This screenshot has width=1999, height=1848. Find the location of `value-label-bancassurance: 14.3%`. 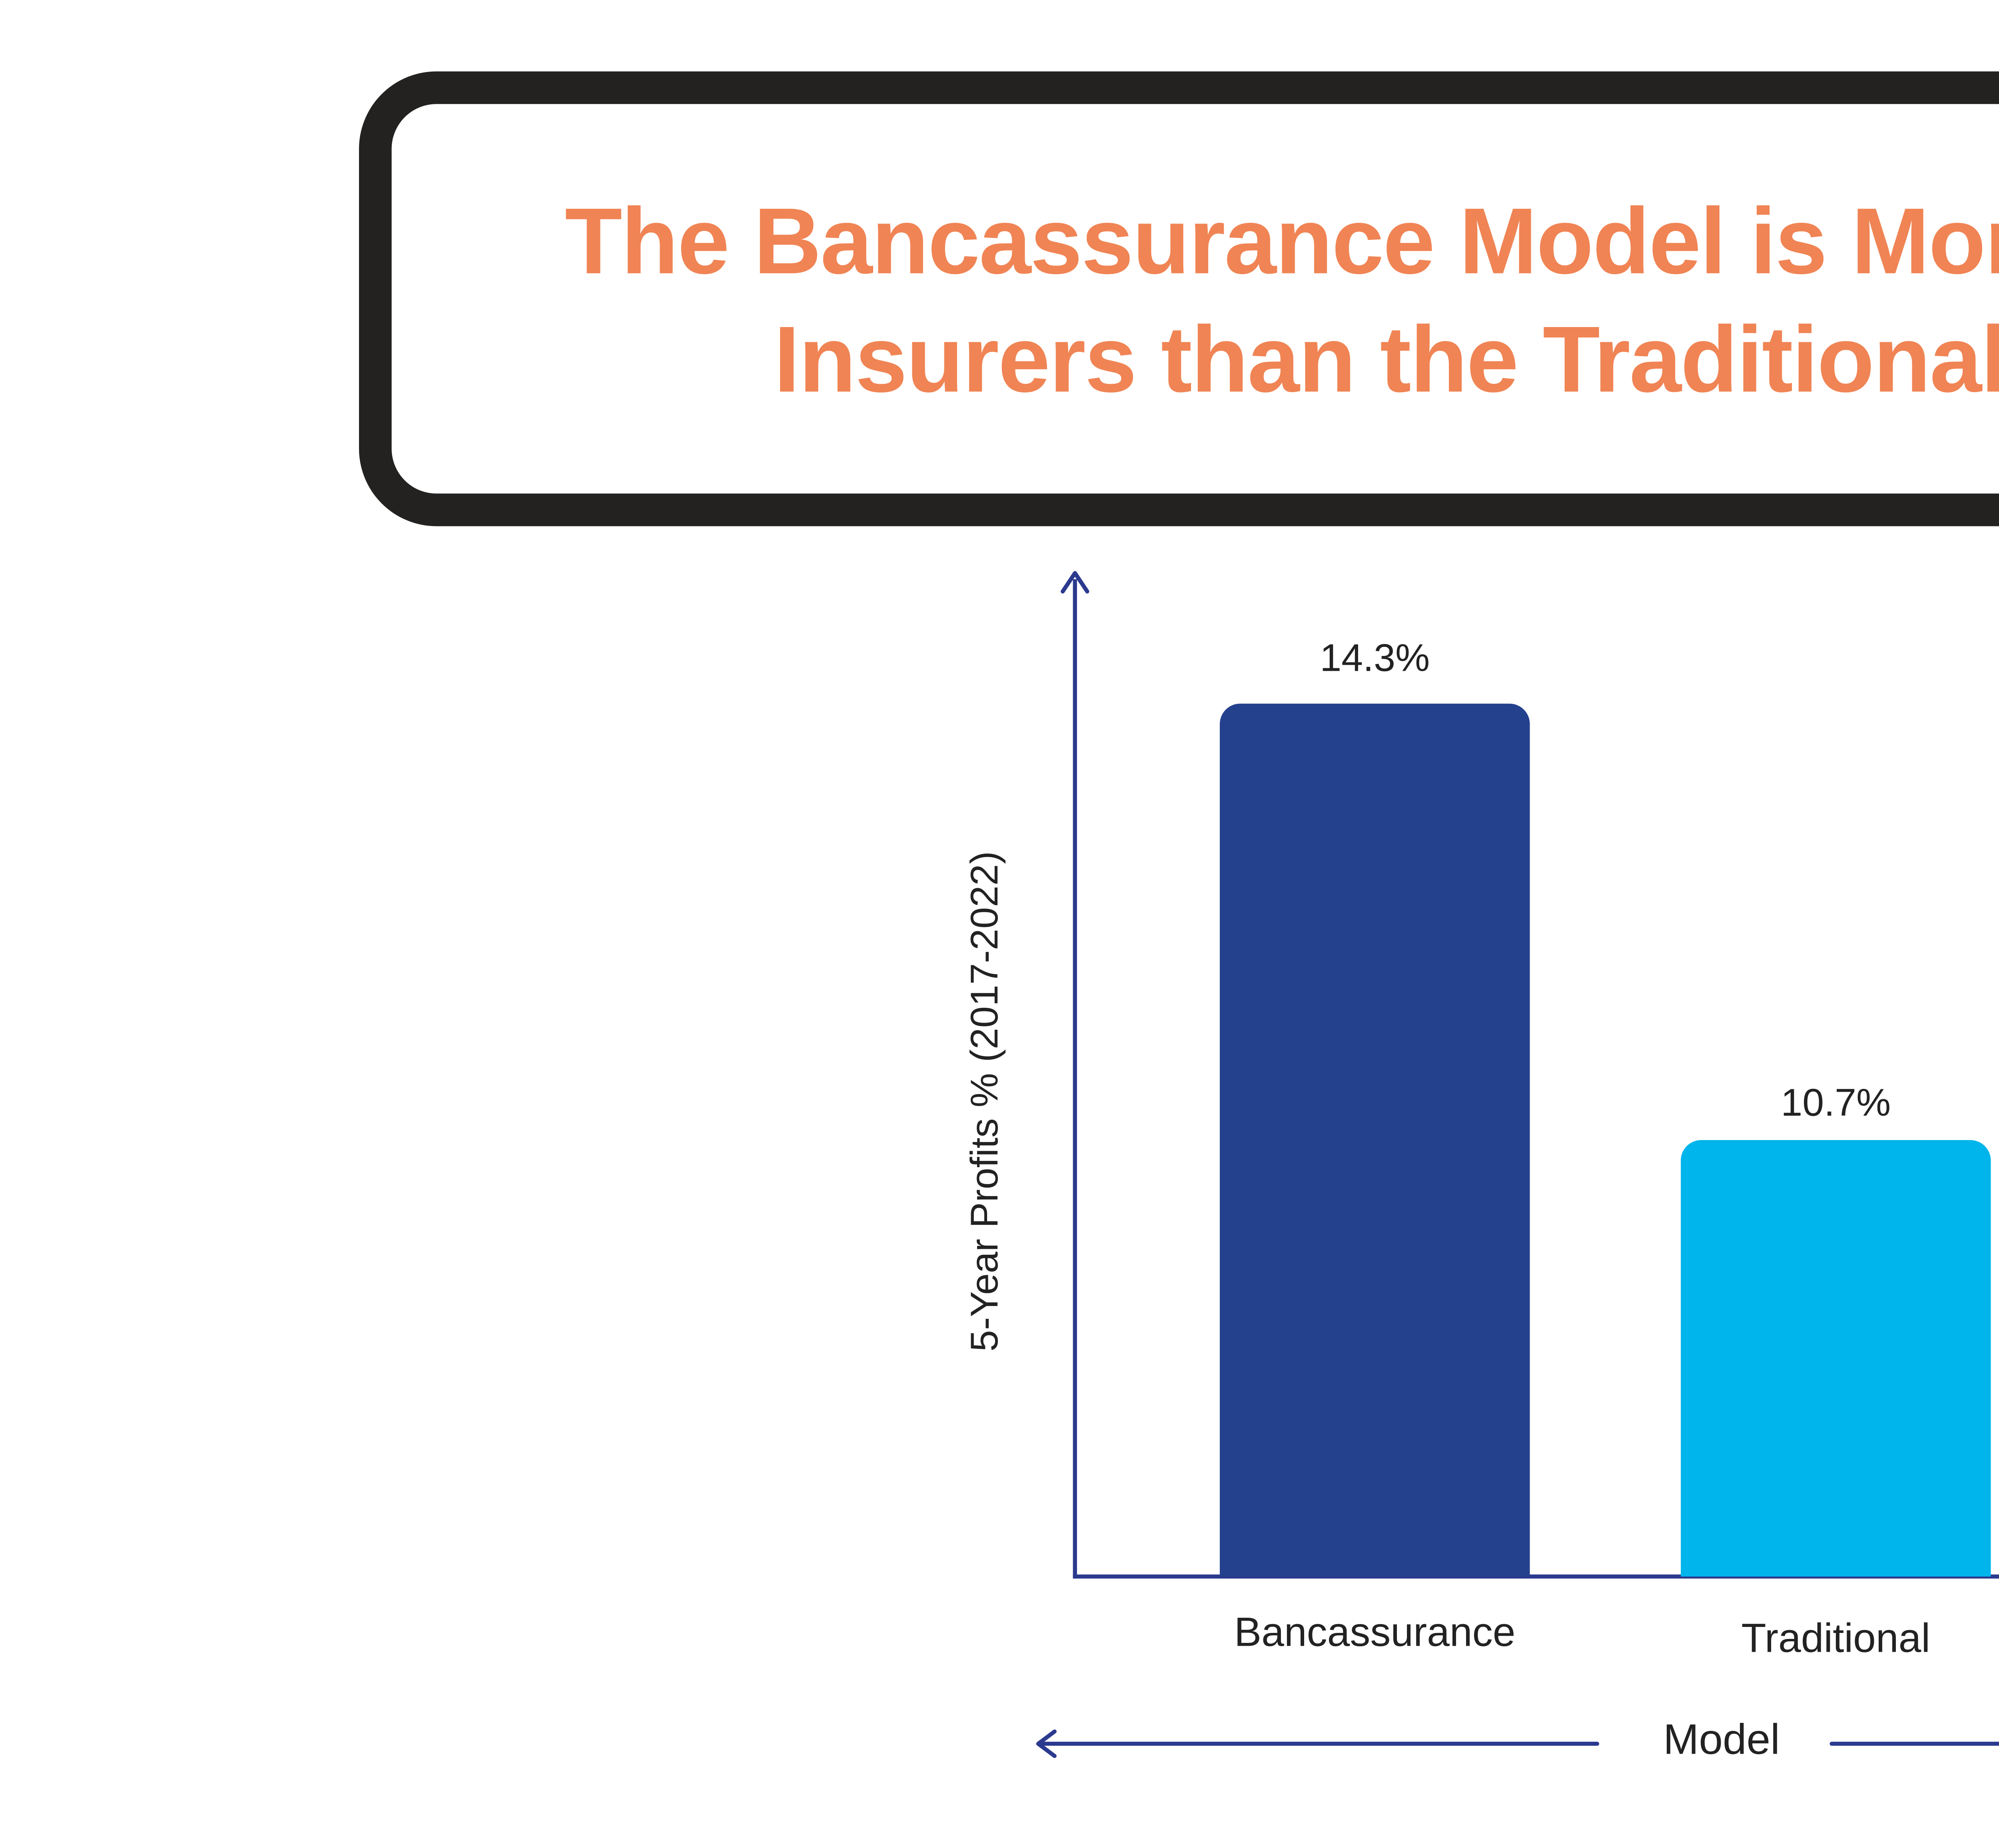

value-label-bancassurance: 14.3% is located at coordinates (1375, 660).